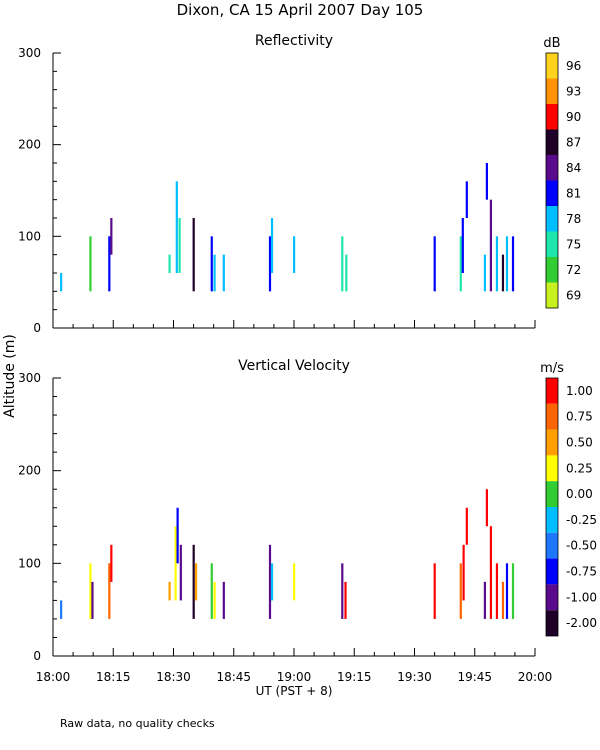  Describe the element at coordinates (29, 145) in the screenshot. I see `reflectivity-y-tick-label-200: 200` at that location.